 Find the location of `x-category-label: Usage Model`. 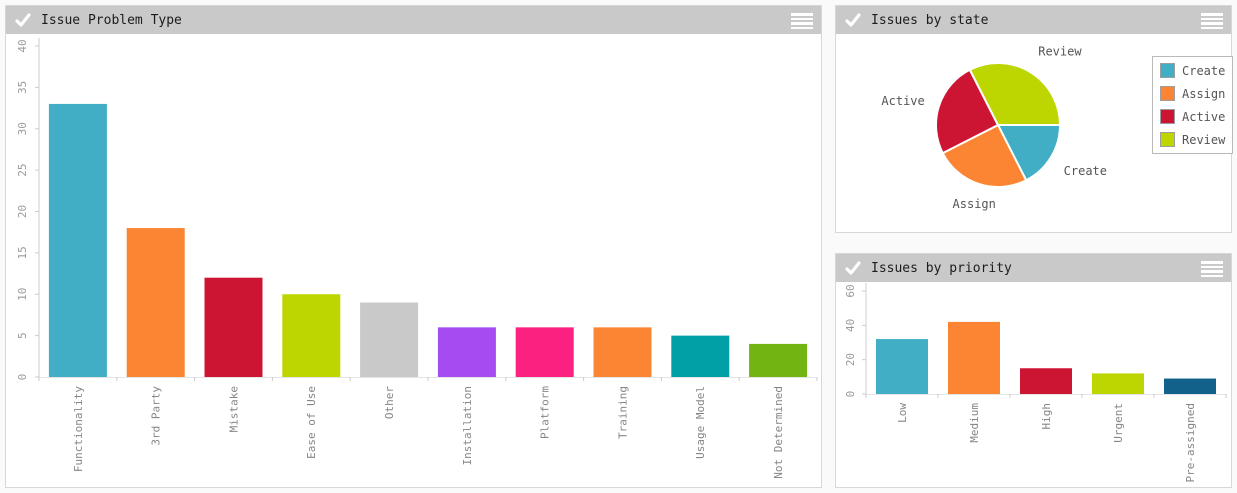

x-category-label: Usage Model is located at coordinates (700, 422).